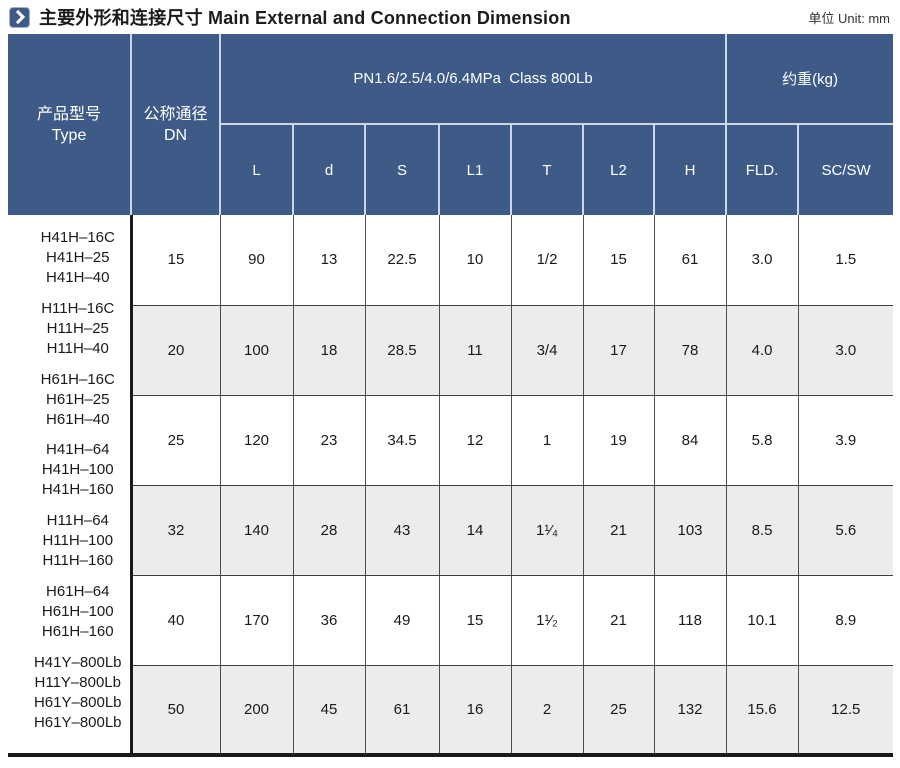 The image size is (900, 768). I want to click on cell-L2: 19, so click(619, 440).